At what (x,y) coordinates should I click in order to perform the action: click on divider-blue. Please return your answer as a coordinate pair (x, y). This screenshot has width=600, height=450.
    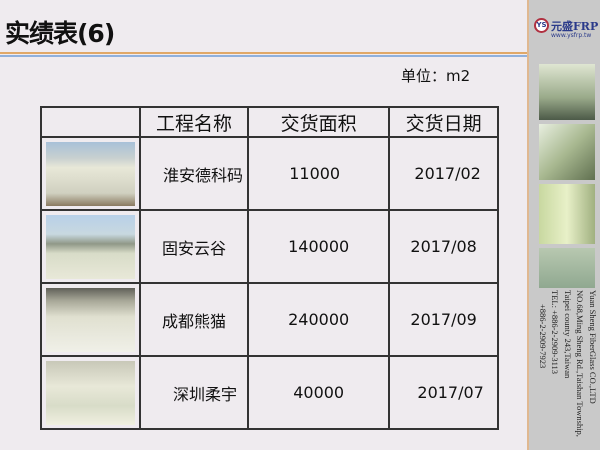
    Looking at the image, I should click on (263, 56).